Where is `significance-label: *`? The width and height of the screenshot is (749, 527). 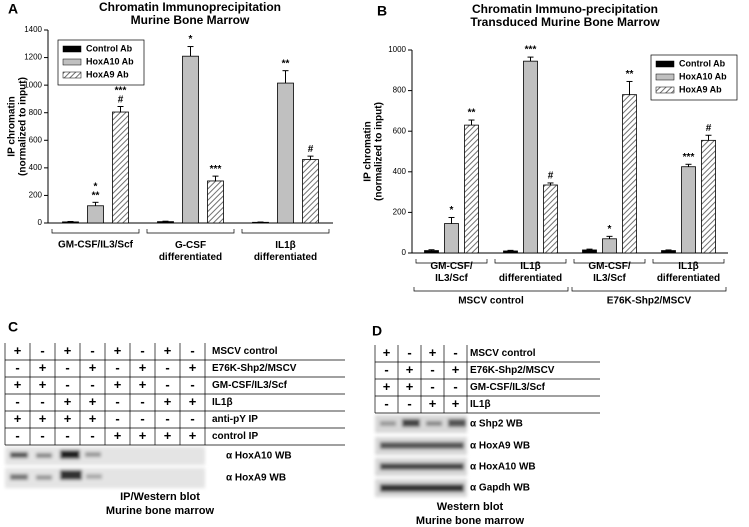 significance-label: * is located at coordinates (610, 229).